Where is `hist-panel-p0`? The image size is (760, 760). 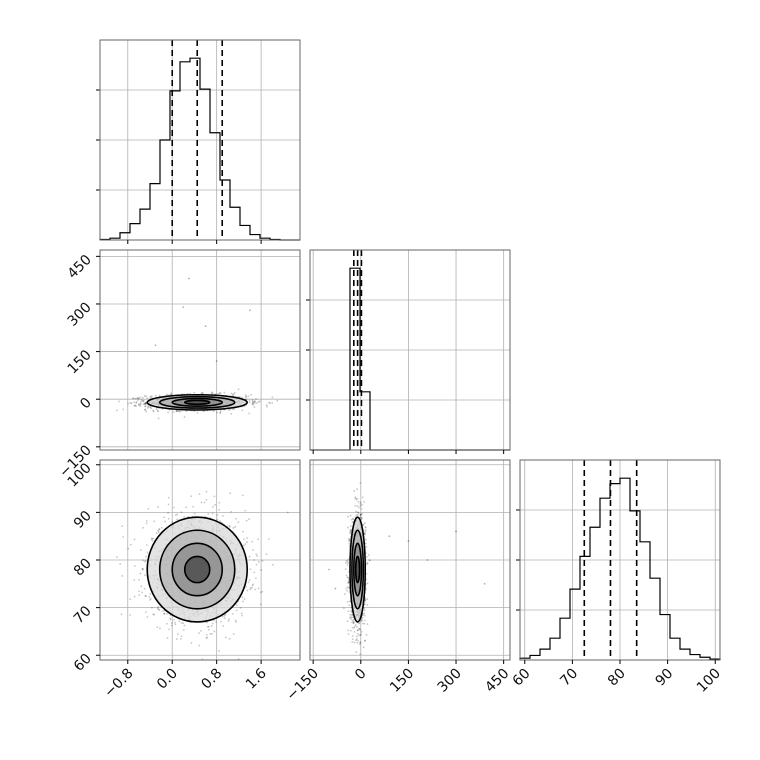 hist-panel-p0 is located at coordinates (198, 141).